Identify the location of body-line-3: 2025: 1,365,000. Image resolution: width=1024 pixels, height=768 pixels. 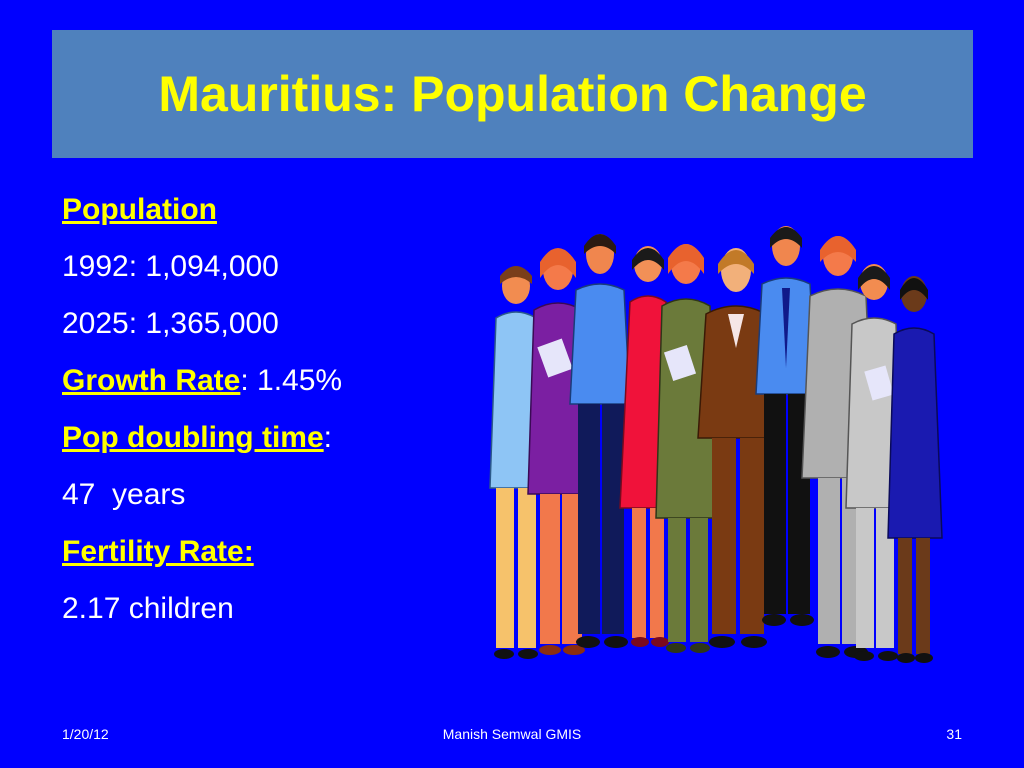
(272, 330).